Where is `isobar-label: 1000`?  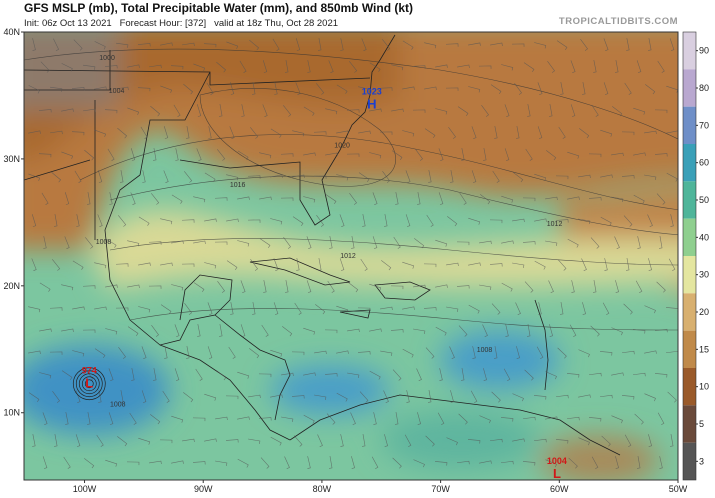
isobar-label: 1000 is located at coordinates (107, 58).